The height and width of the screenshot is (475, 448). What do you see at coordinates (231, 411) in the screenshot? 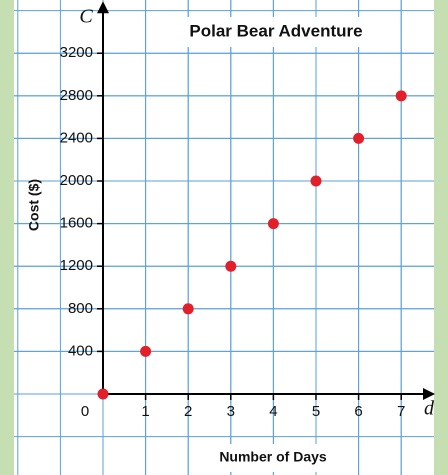
I see `x-tick-label: 3` at bounding box center [231, 411].